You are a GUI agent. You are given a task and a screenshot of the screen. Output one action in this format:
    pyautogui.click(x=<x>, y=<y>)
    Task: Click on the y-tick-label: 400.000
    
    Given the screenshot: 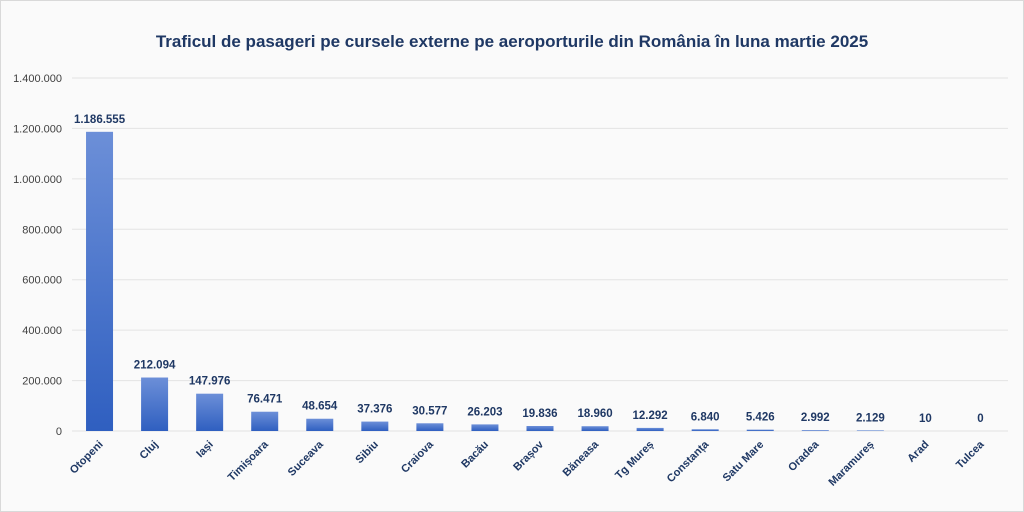 What is the action you would take?
    pyautogui.click(x=42, y=331)
    